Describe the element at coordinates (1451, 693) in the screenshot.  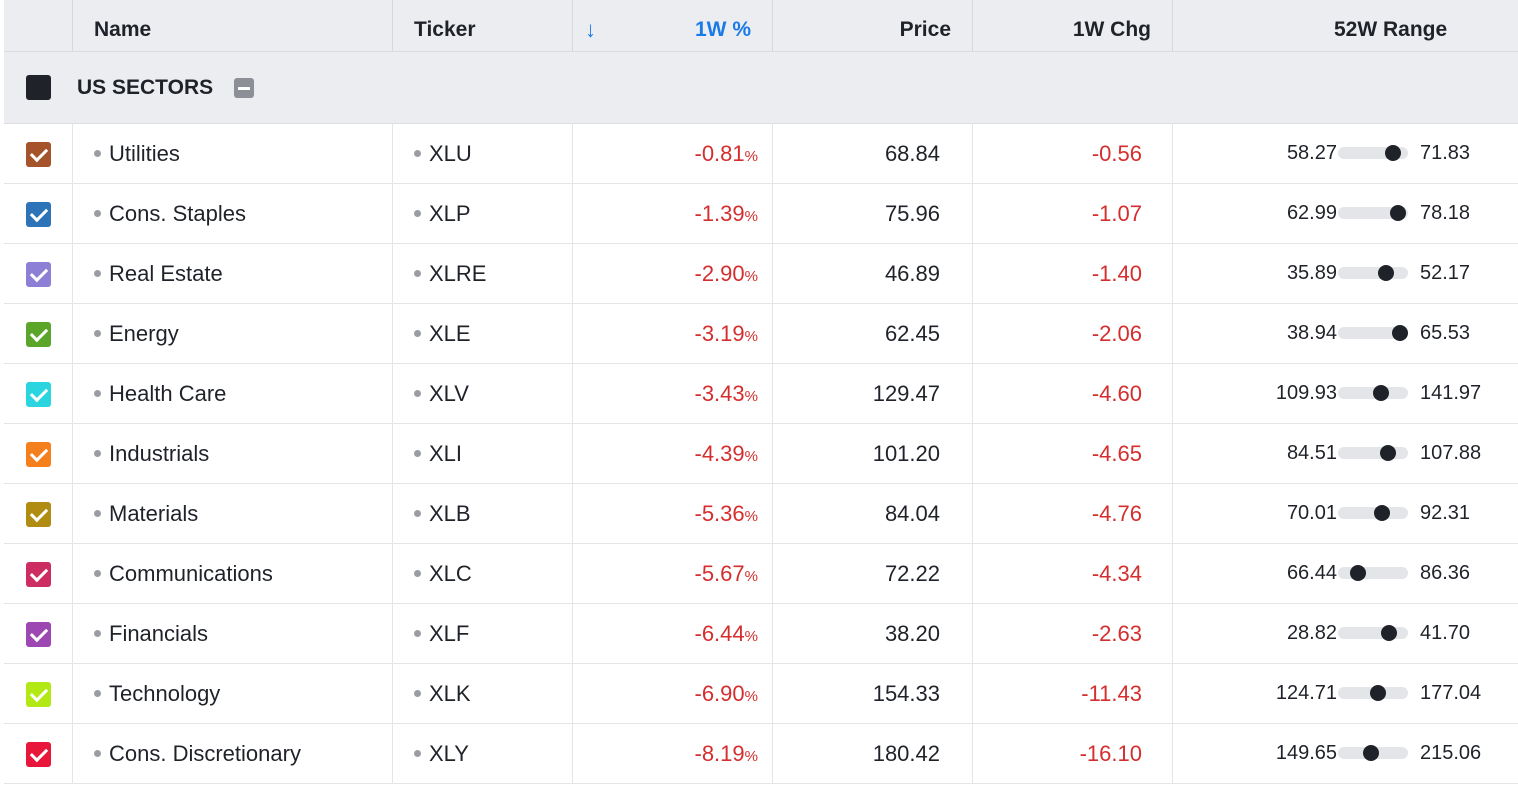
I see `range-high-value: 177.04` at that location.